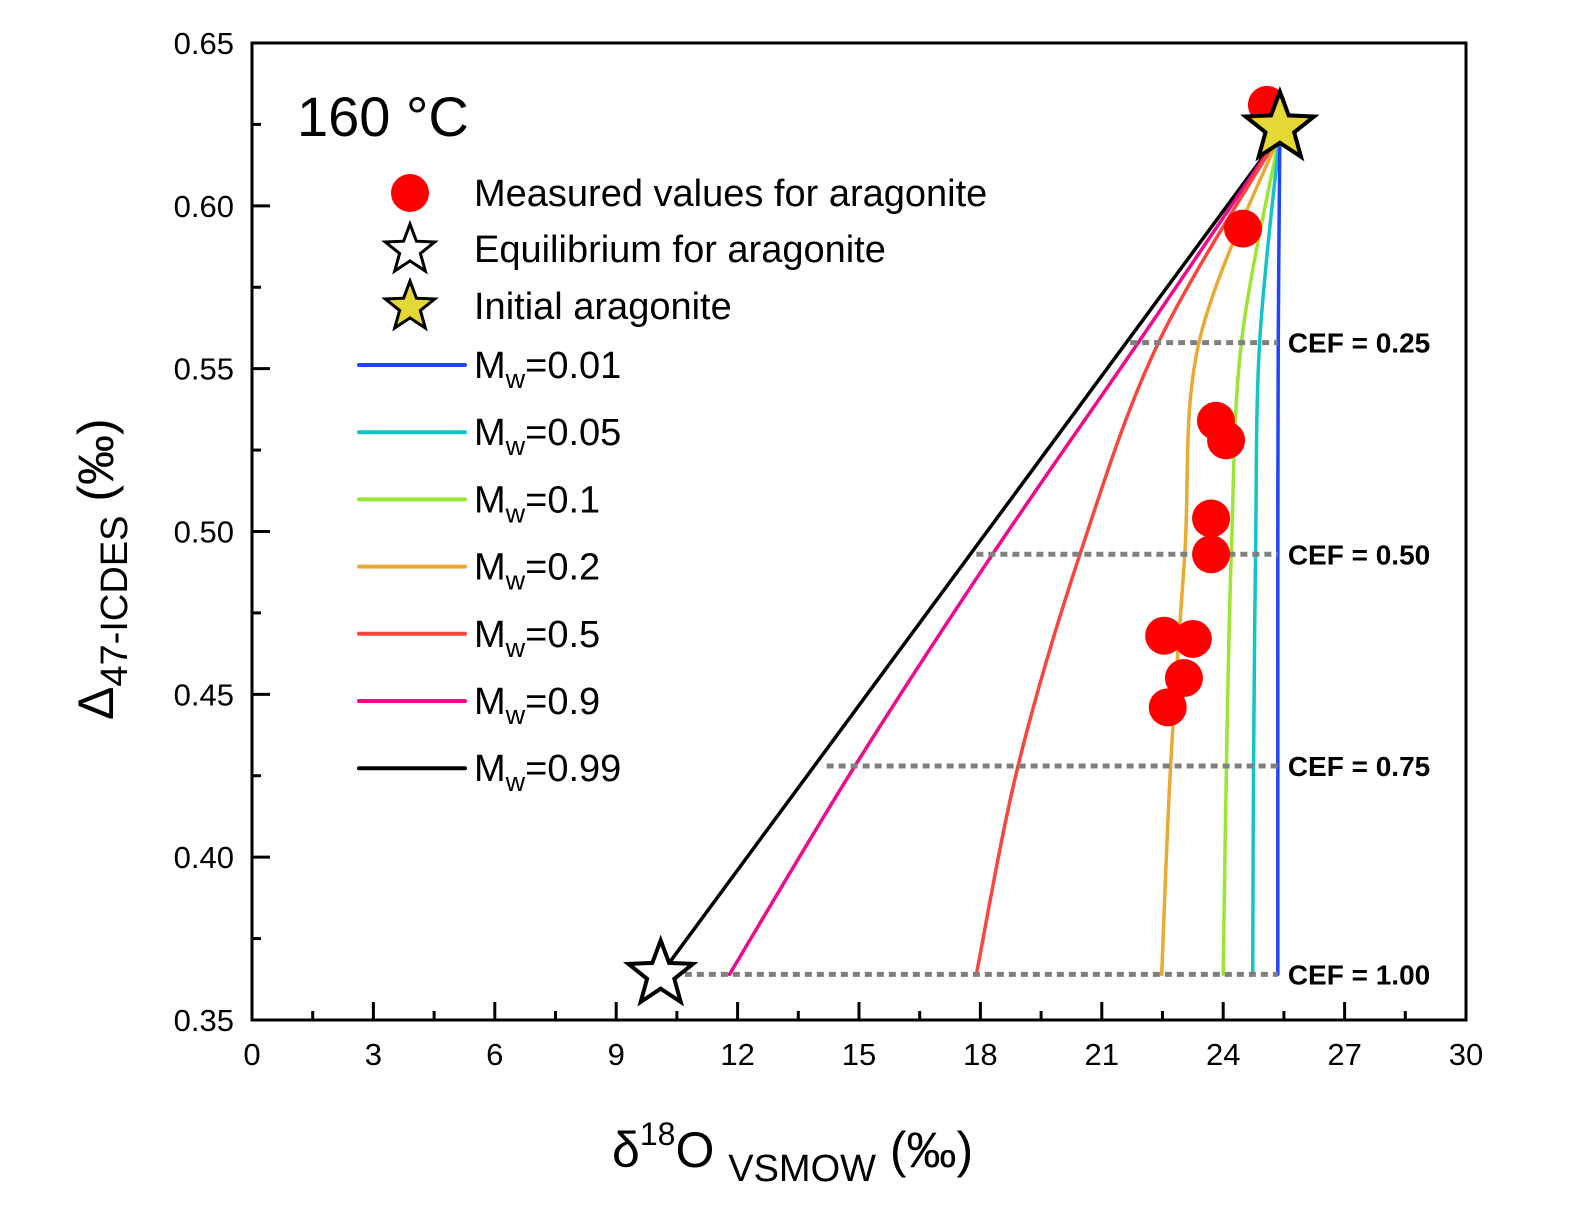 Image resolution: width=1582 pixels, height=1213 pixels. Describe the element at coordinates (96, 703) in the screenshot. I see `y-axis-title-delta: Δ` at that location.